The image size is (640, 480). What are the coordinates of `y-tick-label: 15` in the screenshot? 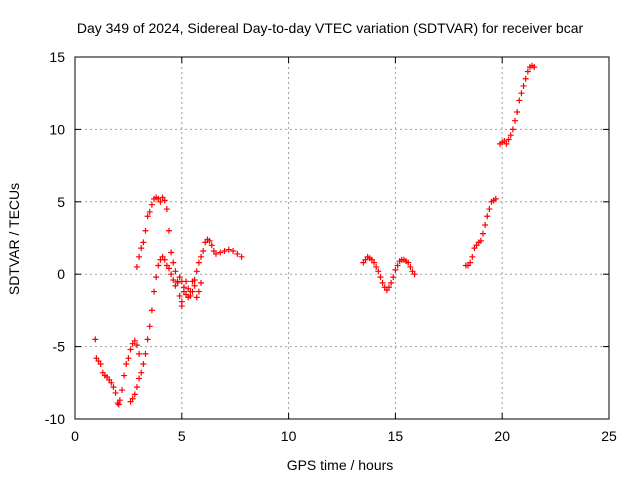 It's located at (57, 57).